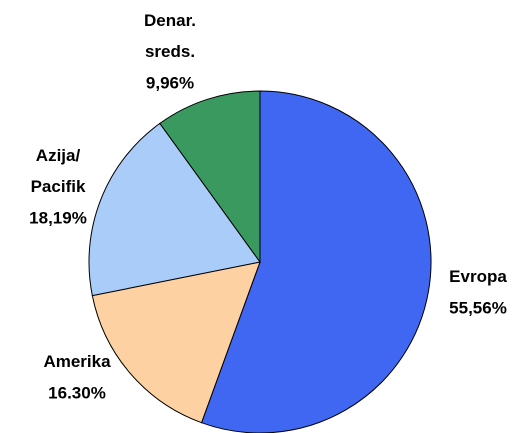 This screenshot has height=433, width=524. I want to click on label-line: Pacifik, so click(58, 186).